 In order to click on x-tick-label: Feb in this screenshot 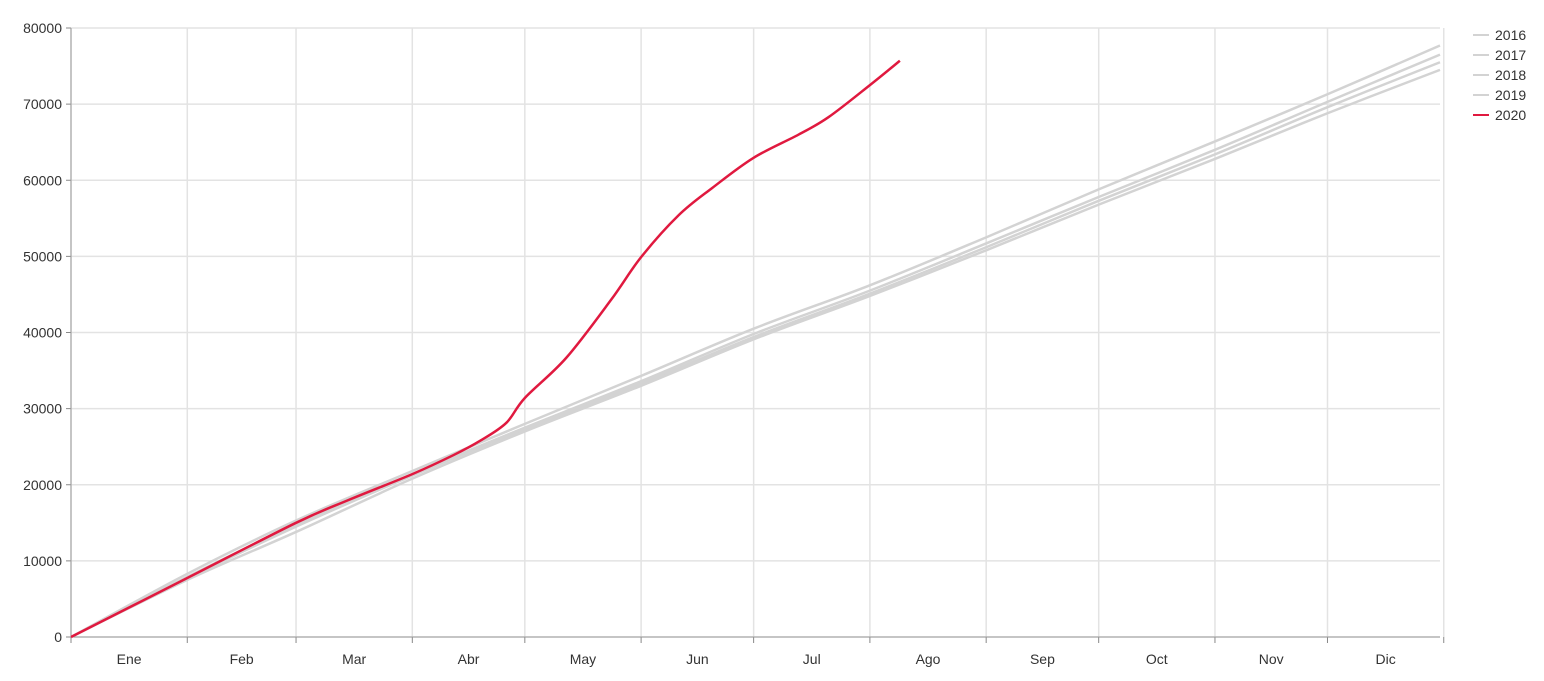, I will do `click(242, 659)`.